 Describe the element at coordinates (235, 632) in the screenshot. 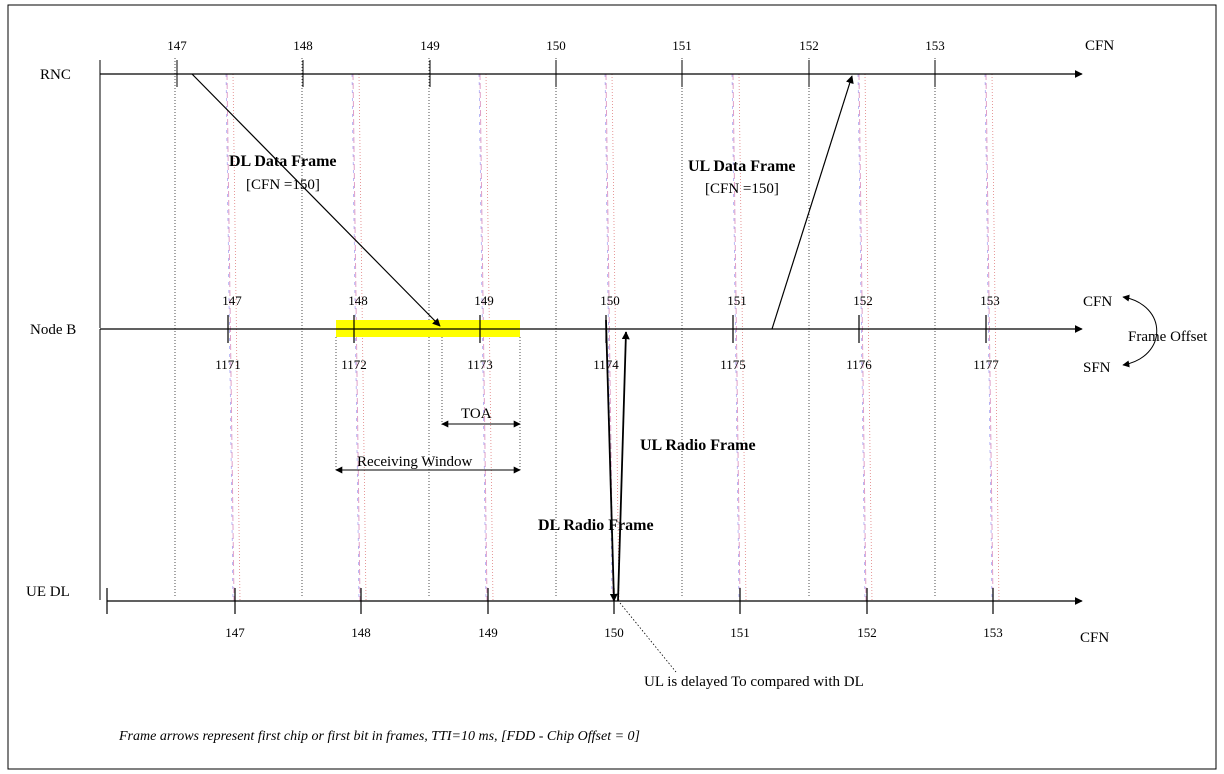

I see `ue-cfn-147: 147` at that location.